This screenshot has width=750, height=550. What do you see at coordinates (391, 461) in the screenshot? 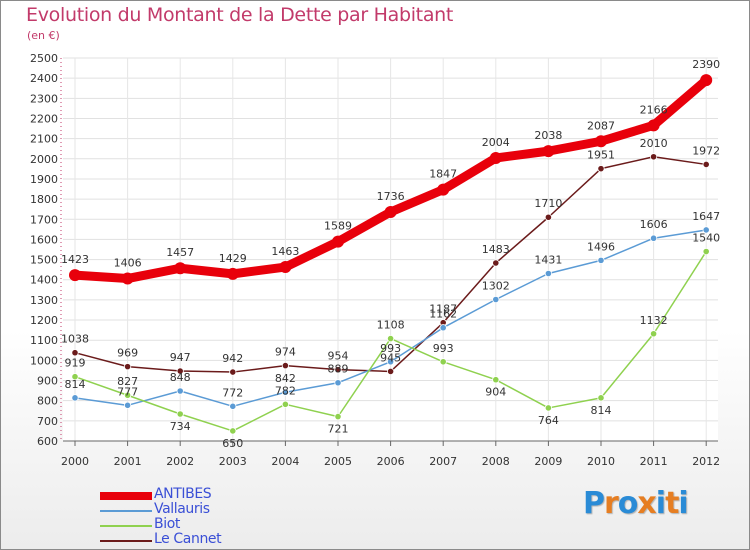
I see `x-tick-label: 2006` at bounding box center [391, 461].